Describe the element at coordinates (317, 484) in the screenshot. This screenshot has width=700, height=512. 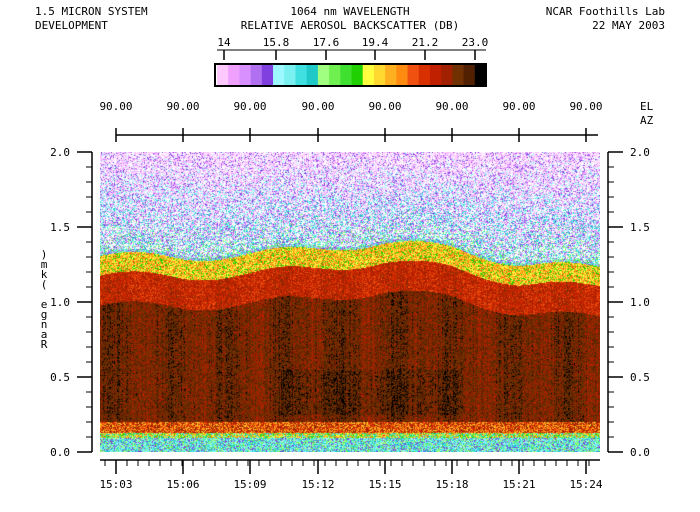
I see `x-tick-label: 15:12` at that location.